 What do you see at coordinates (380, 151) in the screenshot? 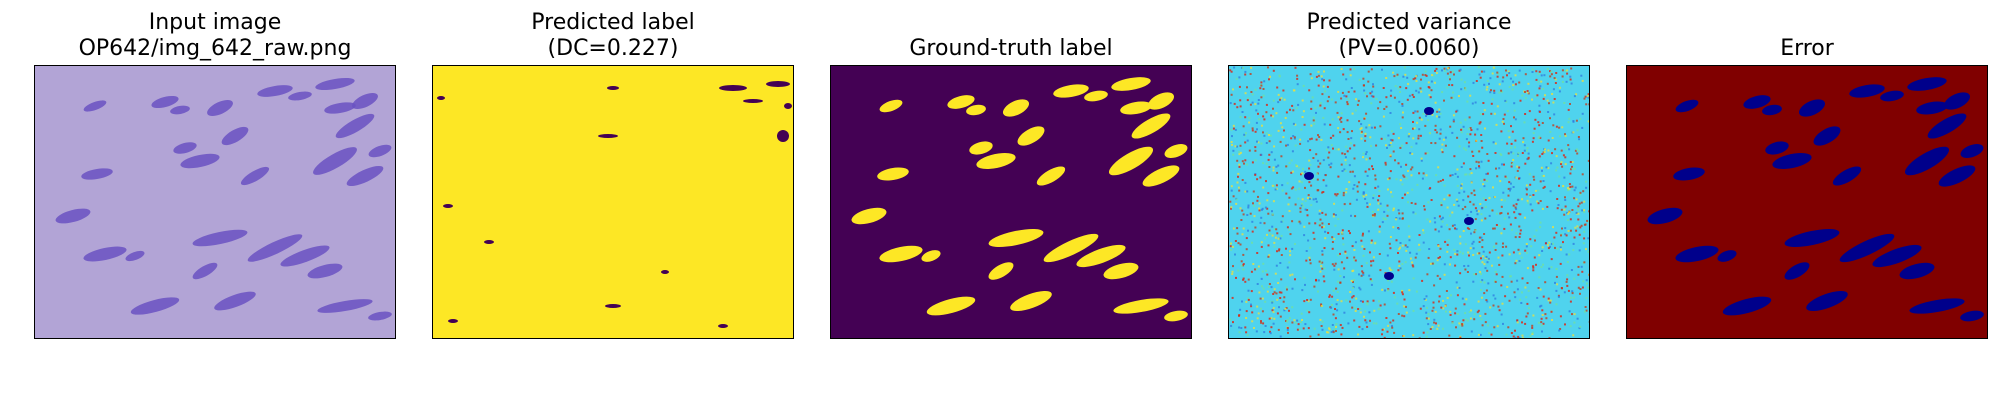
I see `cell-nucleus` at bounding box center [380, 151].